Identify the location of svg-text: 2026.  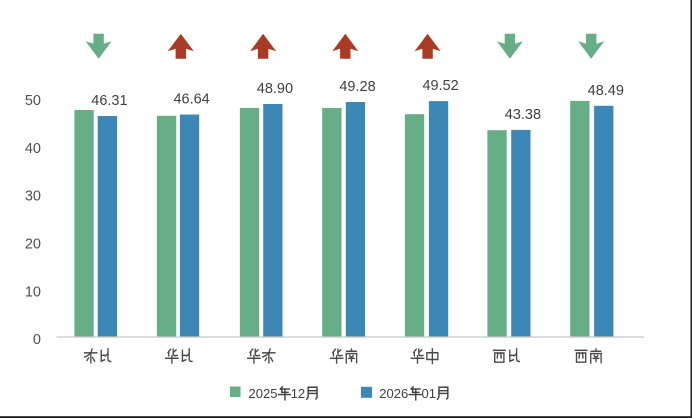
(393, 393).